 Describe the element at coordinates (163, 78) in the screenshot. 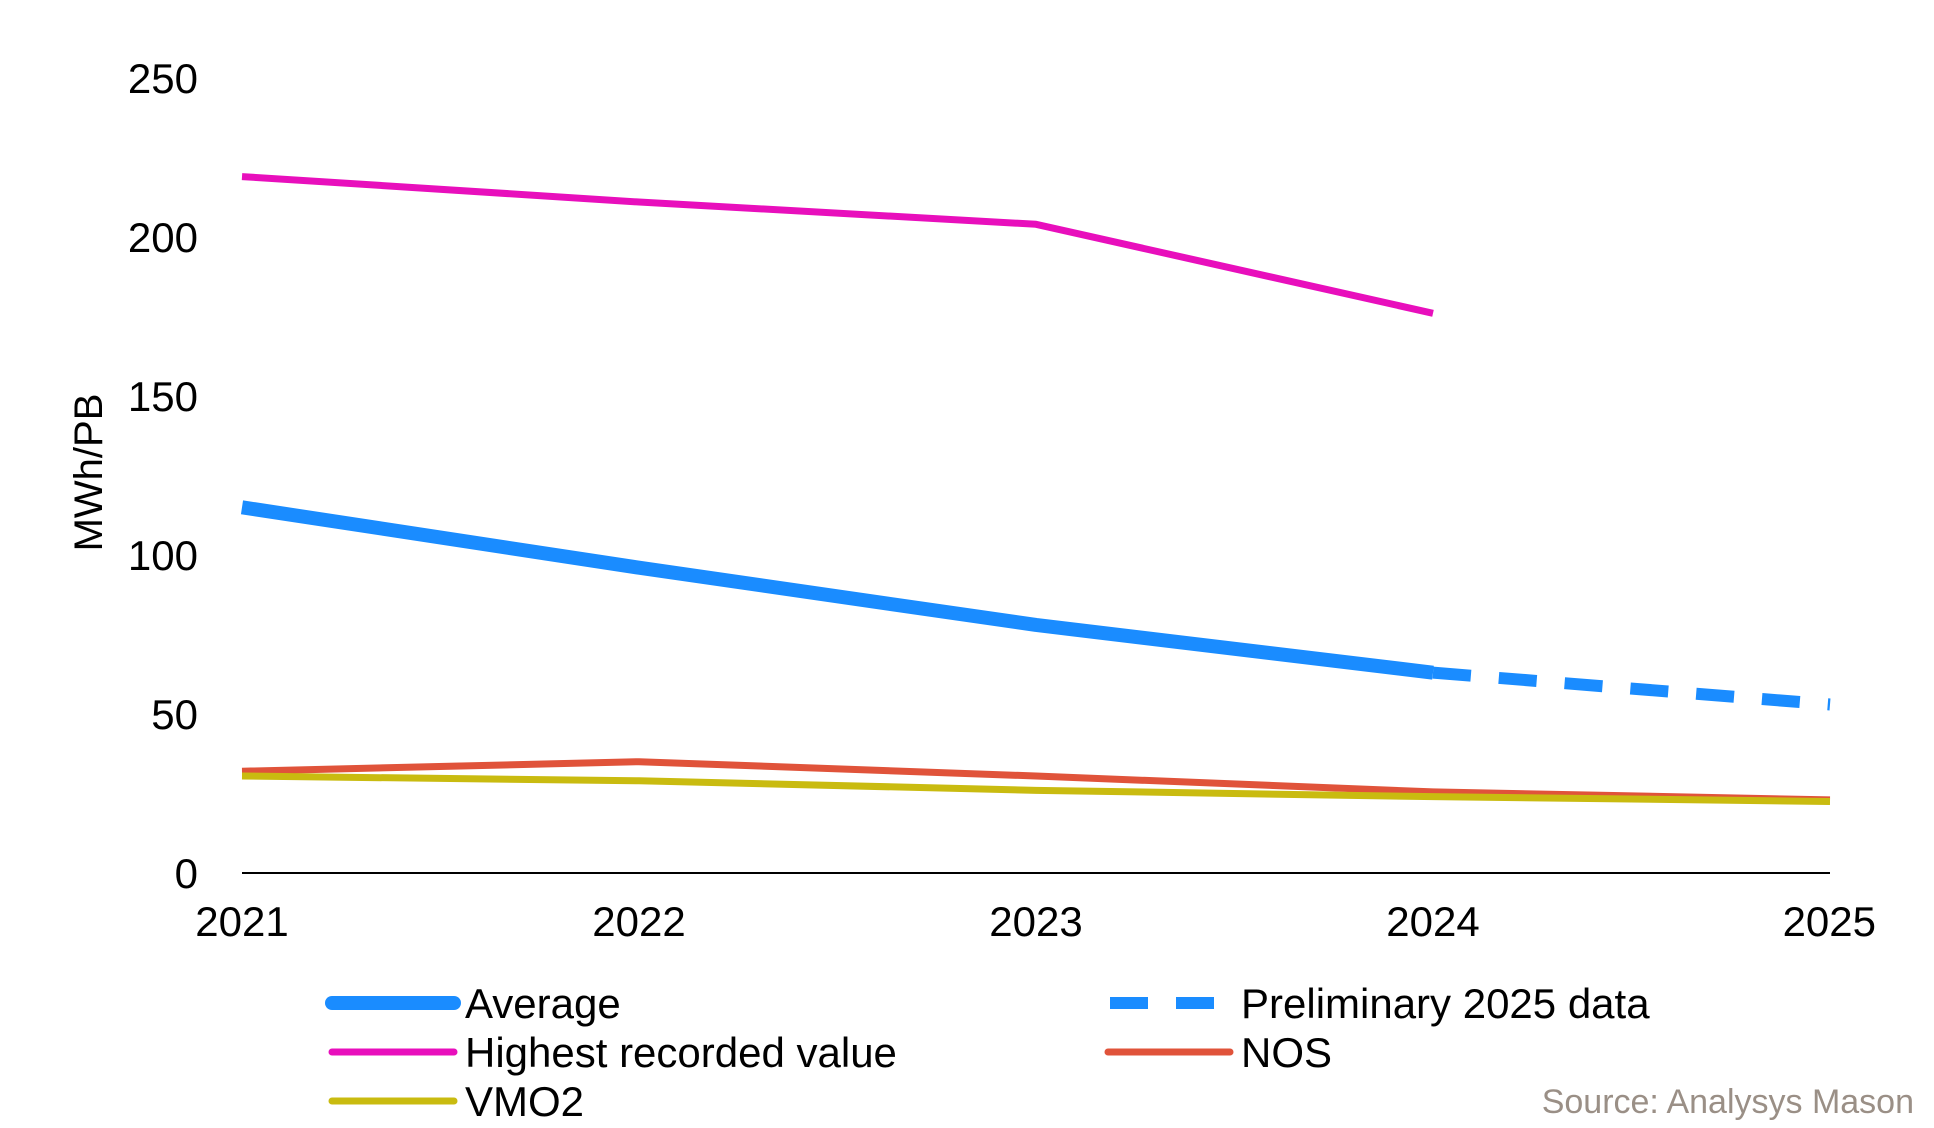

I see `y-tick-label: 250` at that location.